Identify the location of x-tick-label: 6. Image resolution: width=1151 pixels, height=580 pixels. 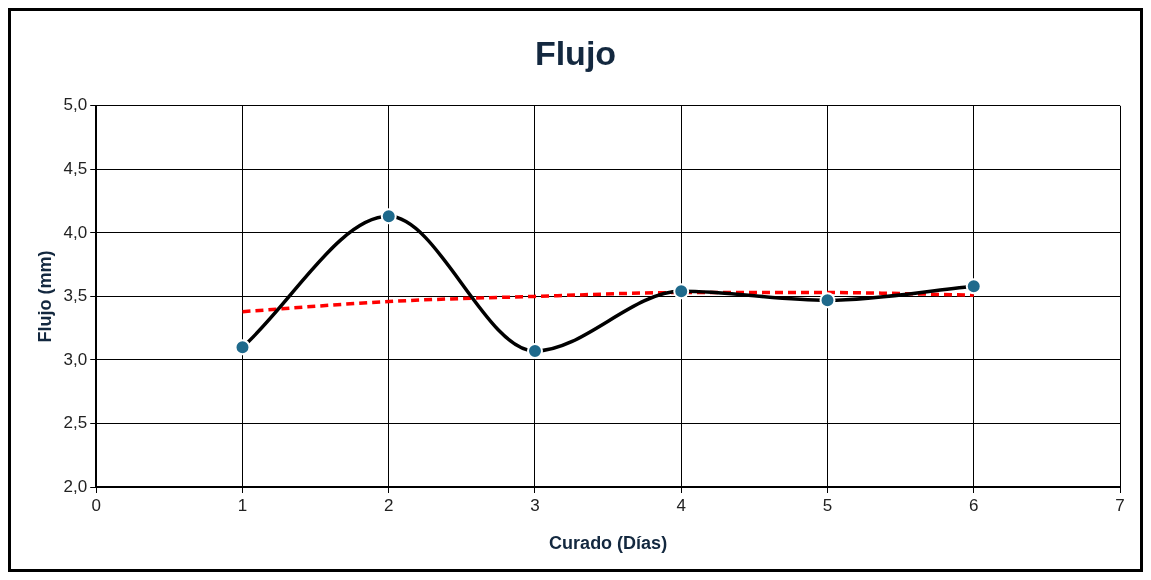
(974, 505).